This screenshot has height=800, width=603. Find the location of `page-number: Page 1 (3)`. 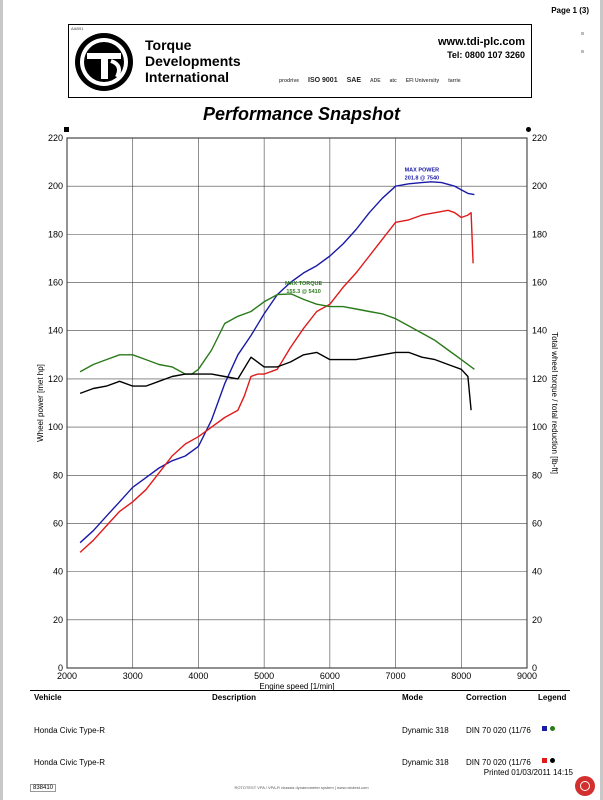

page-number: Page 1 (3) is located at coordinates (570, 10).